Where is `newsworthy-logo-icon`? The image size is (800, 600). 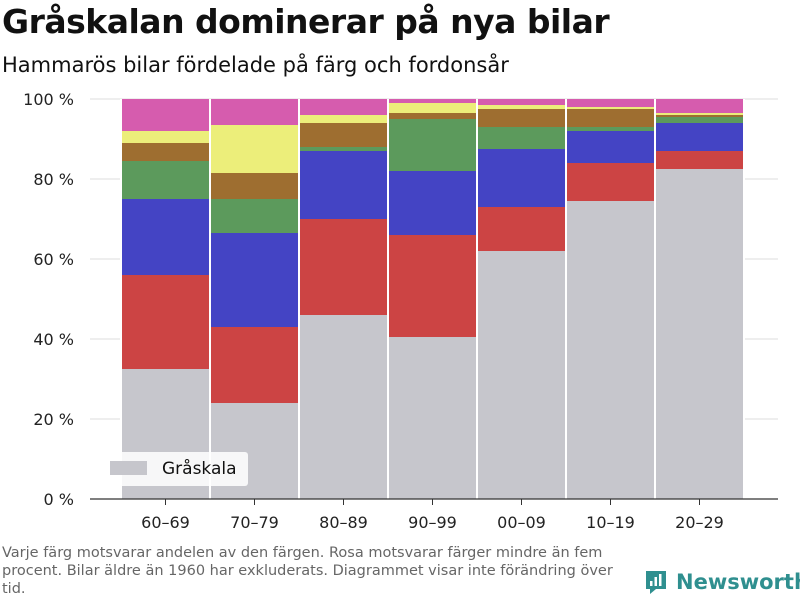 newsworthy-logo-icon is located at coordinates (656, 582).